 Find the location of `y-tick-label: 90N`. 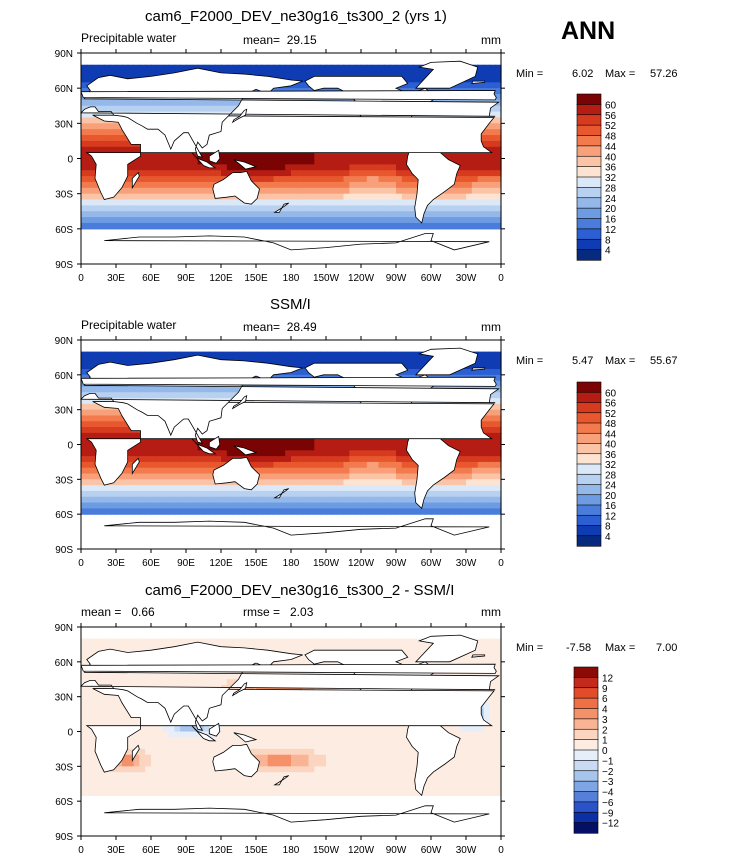

y-tick-label: 90N is located at coordinates (64, 341).